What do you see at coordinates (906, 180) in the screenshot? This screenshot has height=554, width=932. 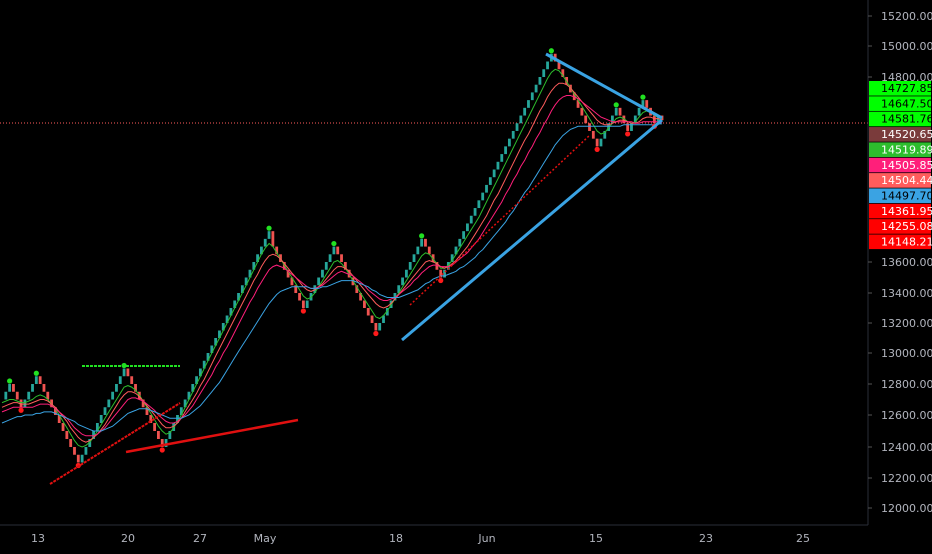 I see `price-tag-label: 14504.44` at bounding box center [906, 180].